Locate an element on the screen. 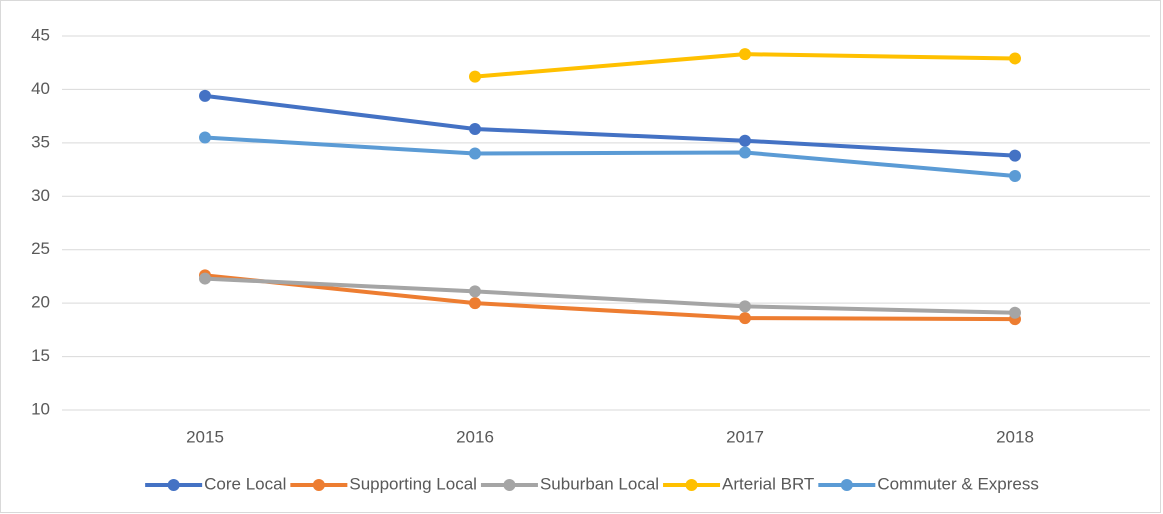  x-tick-label: 2015 is located at coordinates (205, 436).